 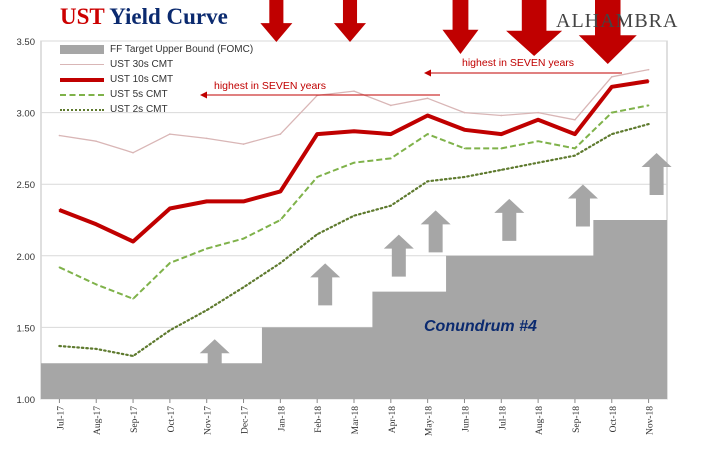 I want to click on x-tick-label: Dec-17, so click(x=246, y=420).